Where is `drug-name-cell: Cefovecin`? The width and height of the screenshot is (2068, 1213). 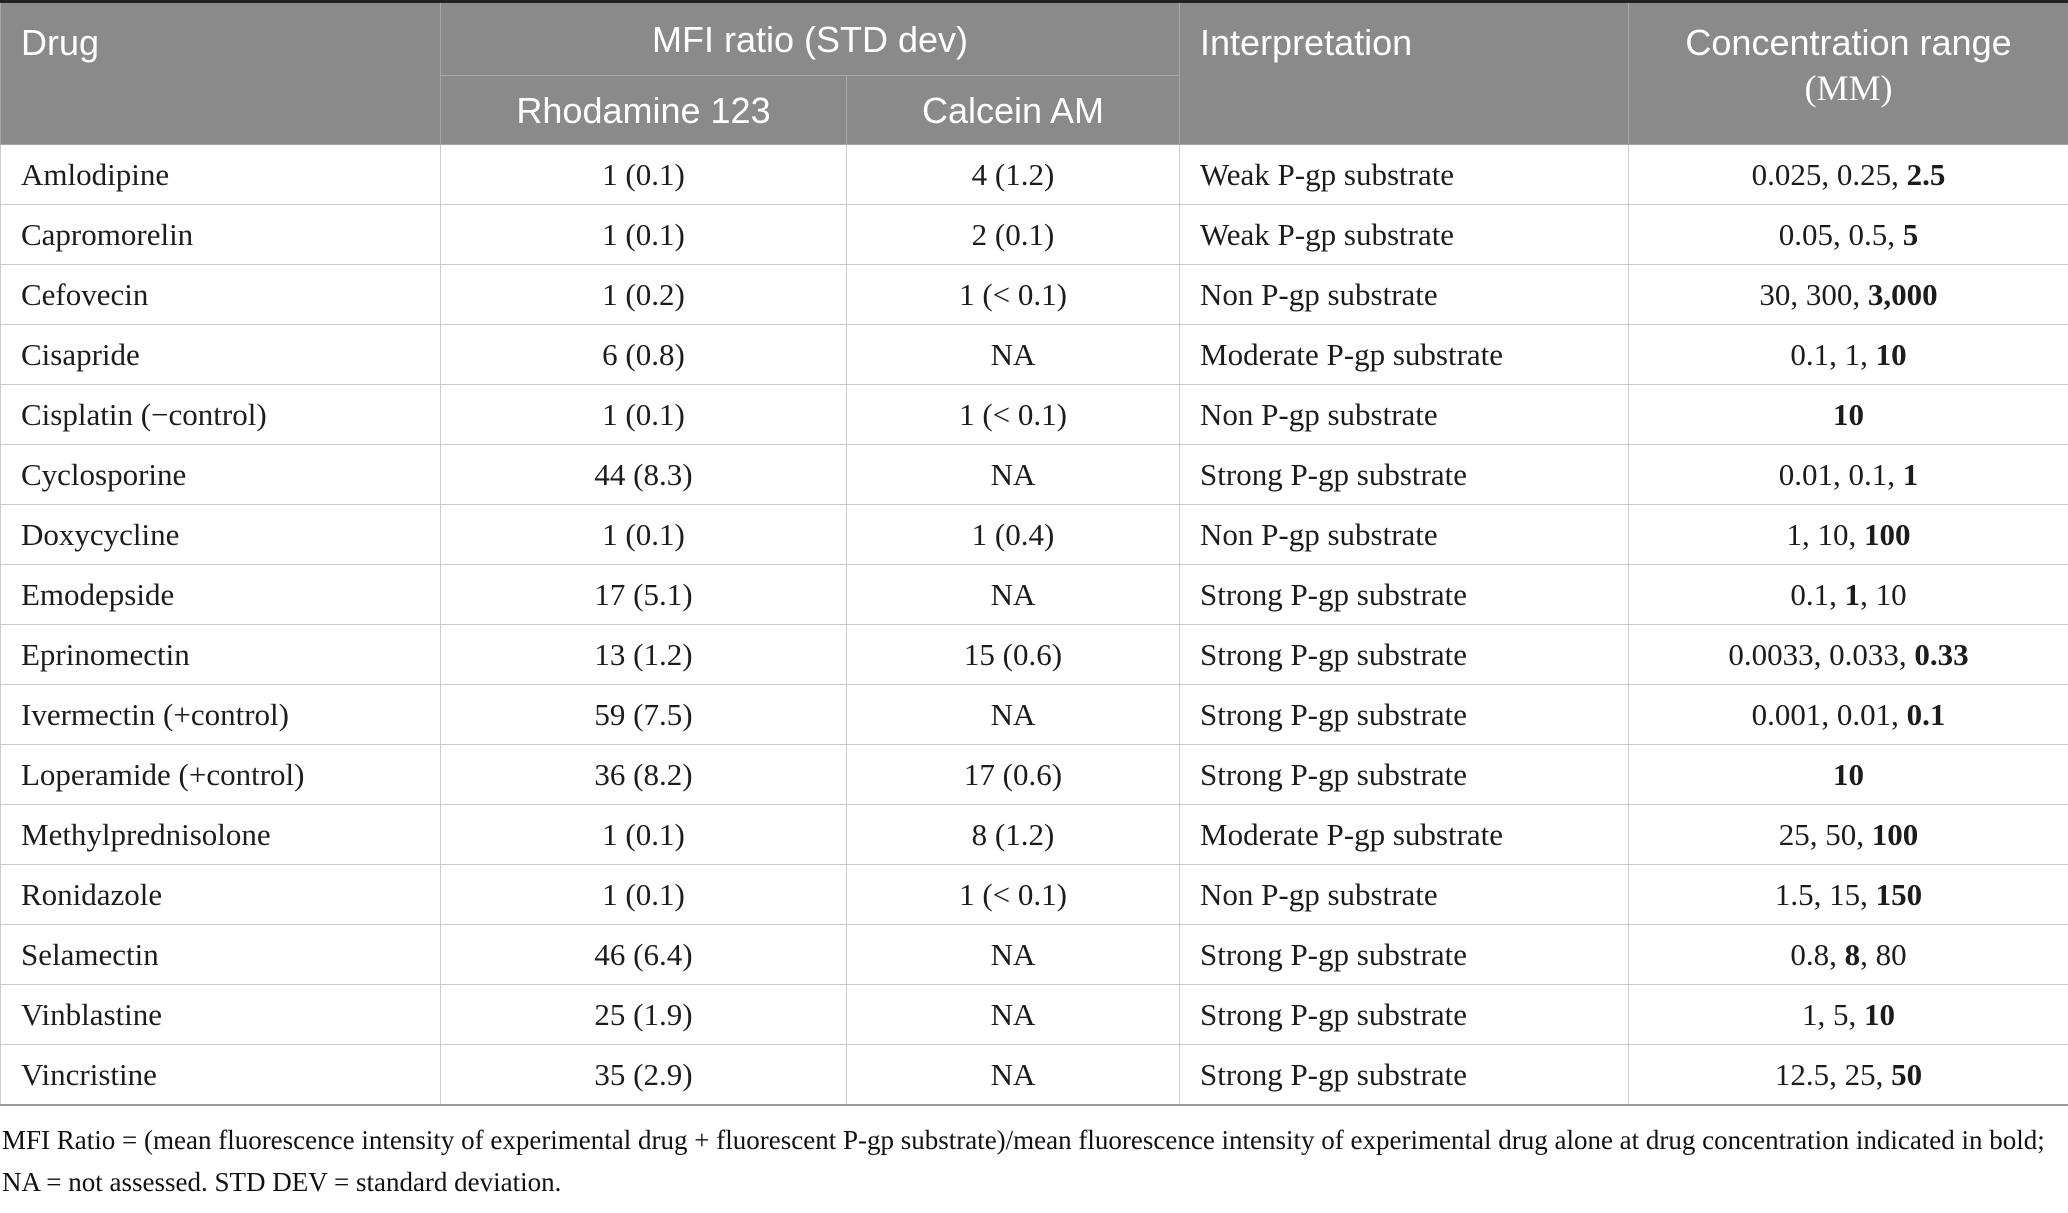 drug-name-cell: Cefovecin is located at coordinates (220, 294).